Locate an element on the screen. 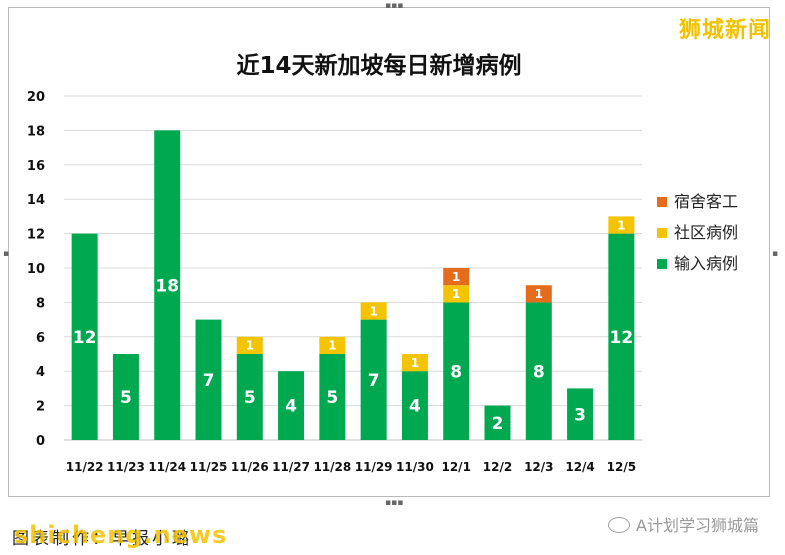 This screenshot has height=555, width=785. x-tick-label: 11/30 is located at coordinates (415, 467).